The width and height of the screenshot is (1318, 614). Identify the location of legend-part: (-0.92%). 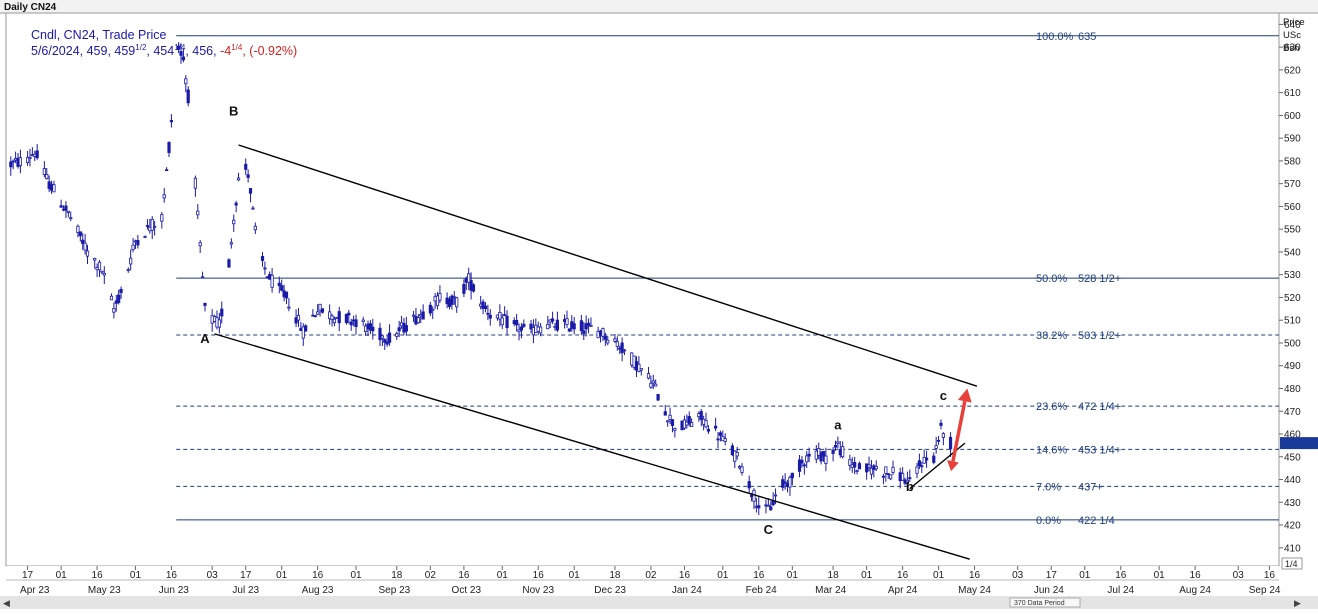
(273, 51).